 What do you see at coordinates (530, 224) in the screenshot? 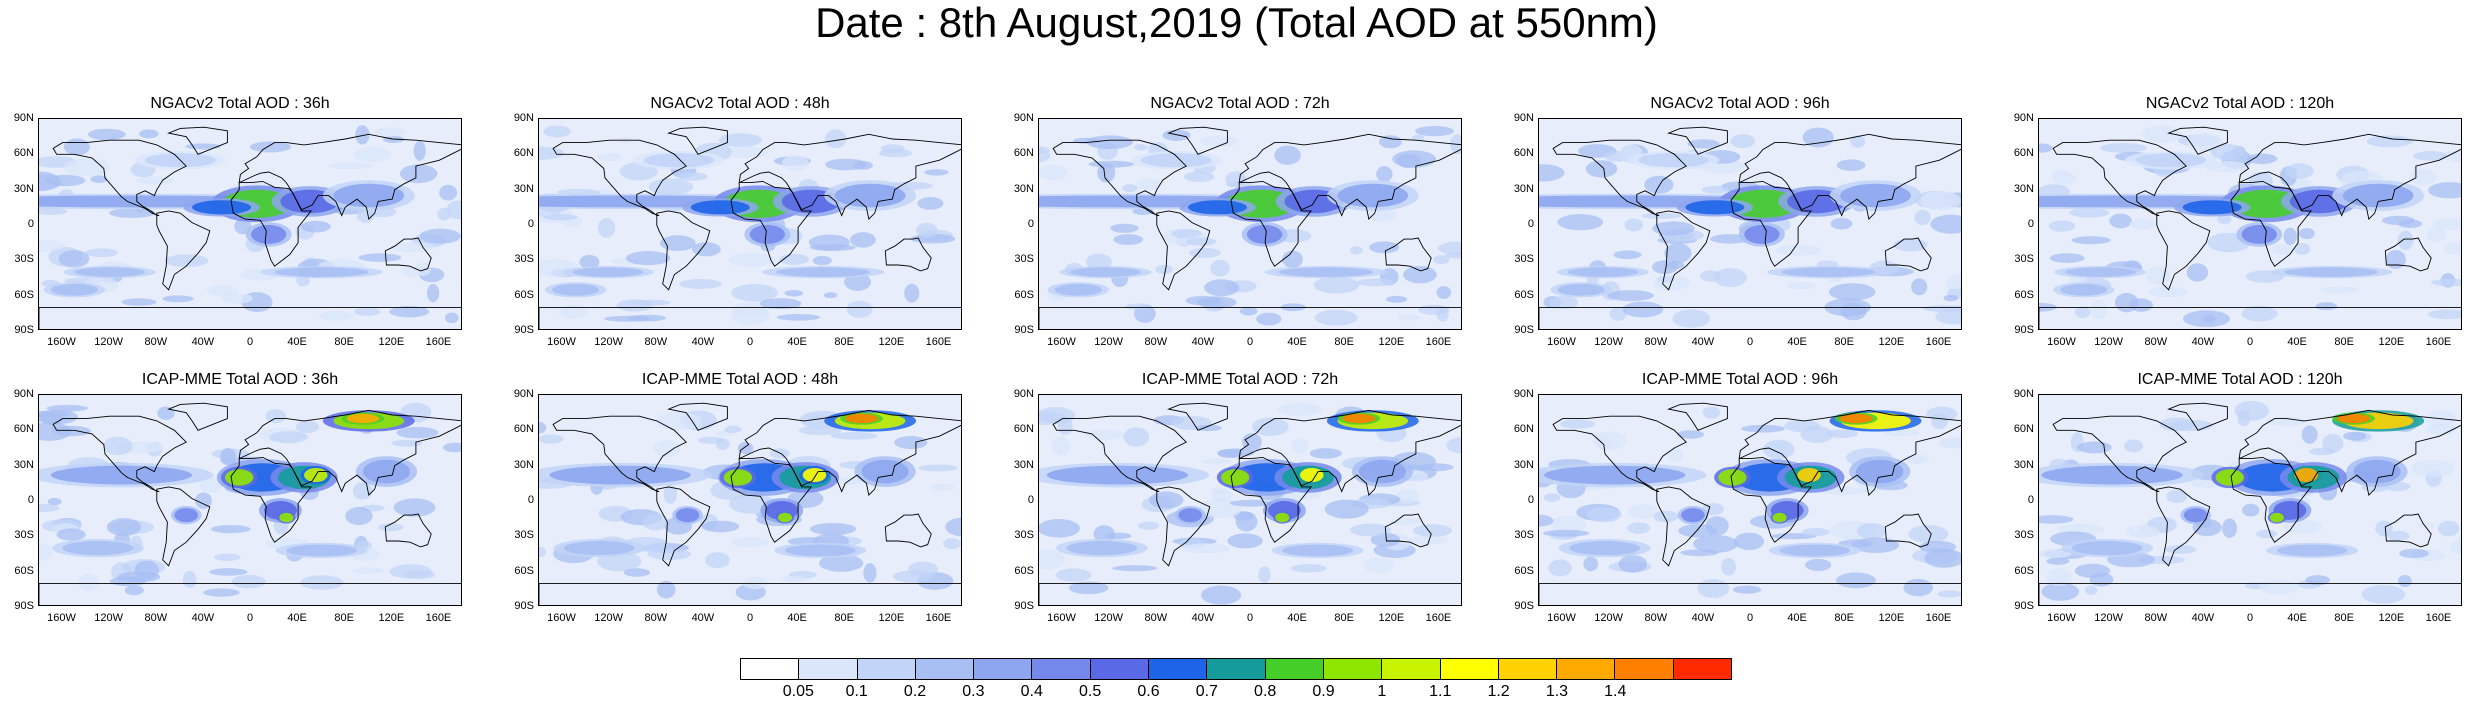
I see `latitude-tick-label: 0` at bounding box center [530, 224].